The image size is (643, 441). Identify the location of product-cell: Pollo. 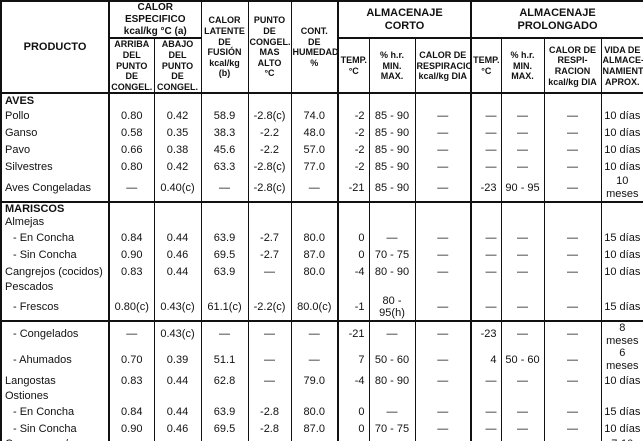
(17, 115).